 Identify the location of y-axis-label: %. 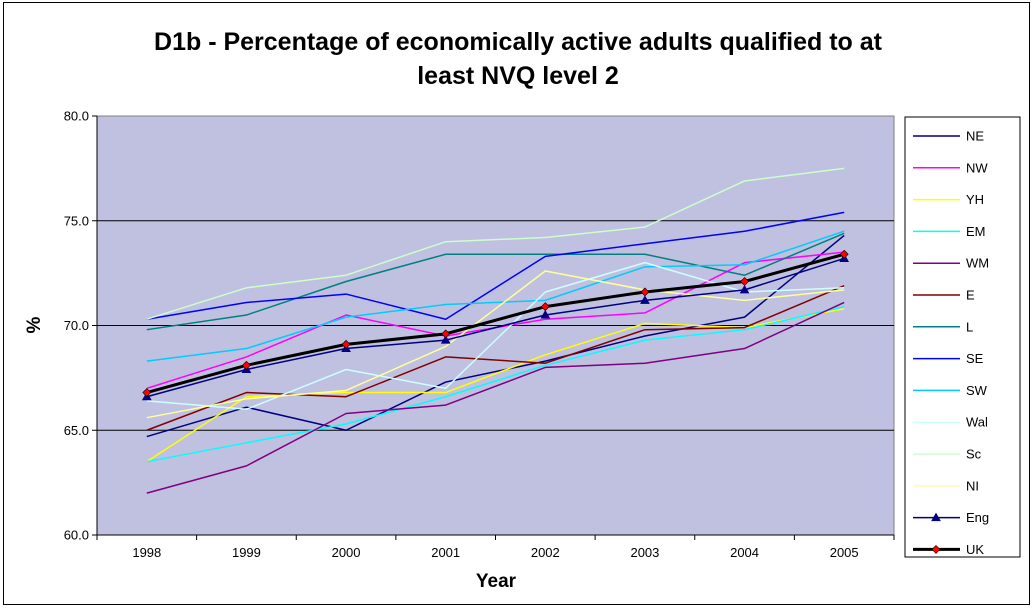
(34, 324).